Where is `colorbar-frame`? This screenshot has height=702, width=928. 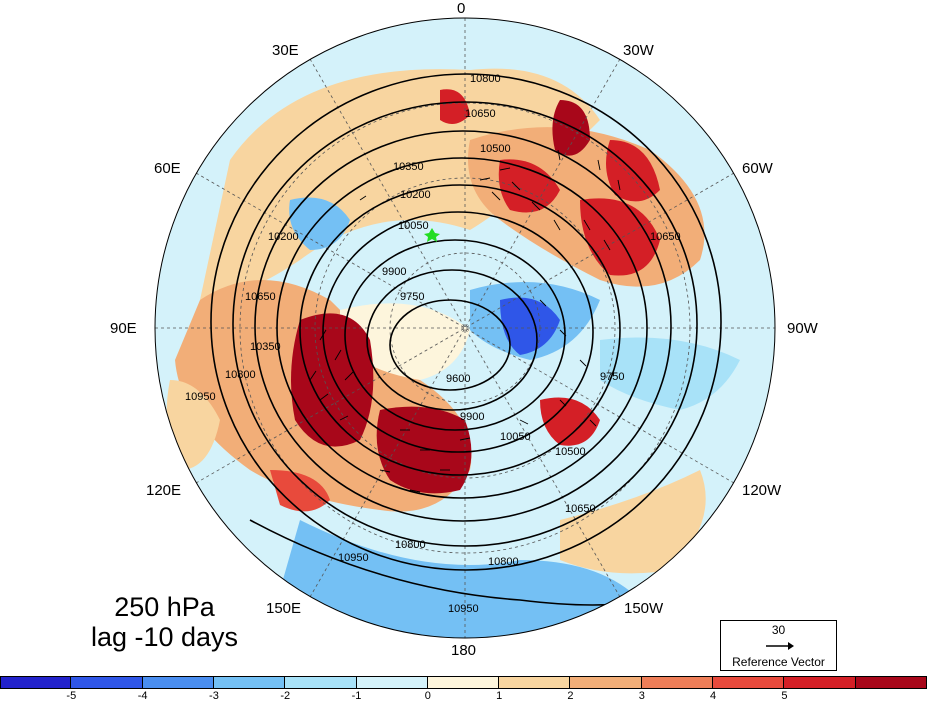 colorbar-frame is located at coordinates (463, 682).